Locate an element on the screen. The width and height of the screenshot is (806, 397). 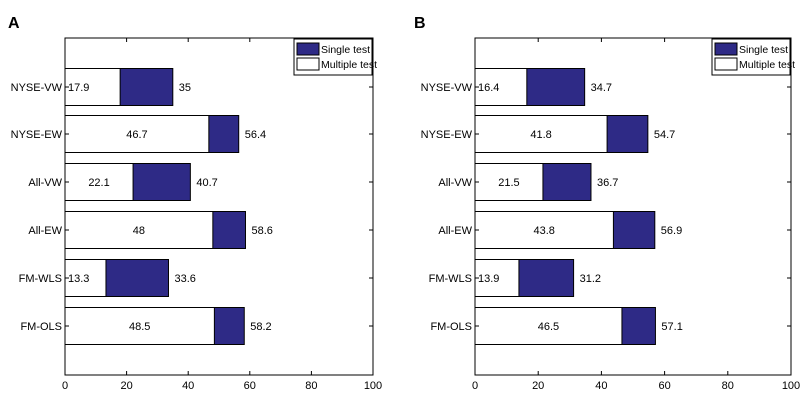
data-label-single-test: 58.6 is located at coordinates (261, 231).